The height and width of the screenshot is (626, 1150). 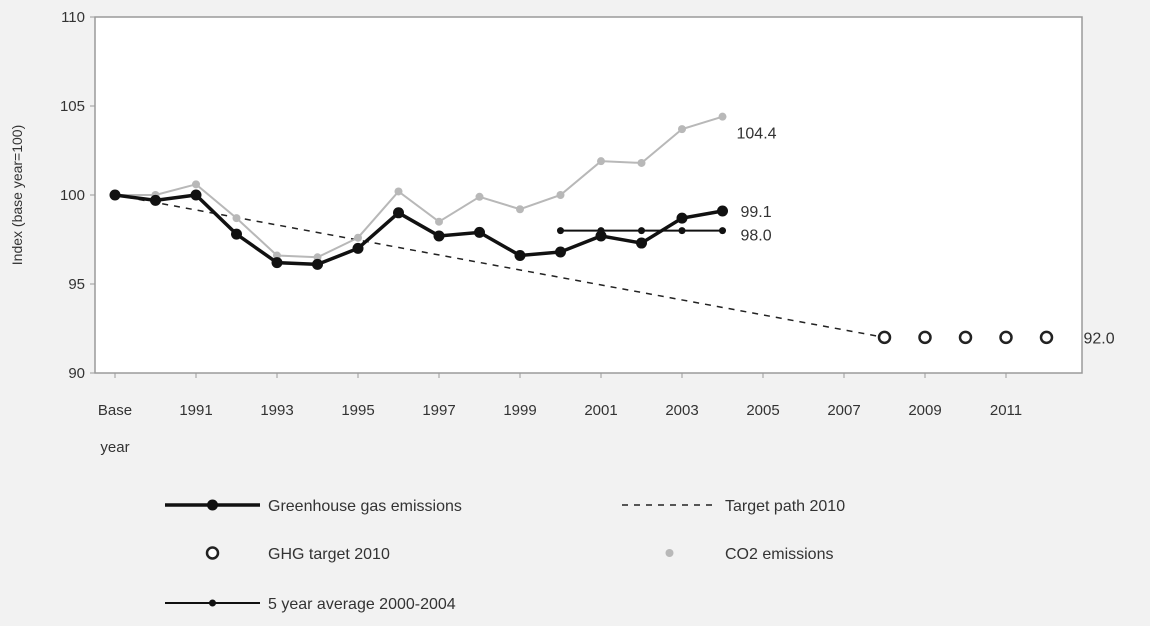 I want to click on end-label-5yr-average: 98.0, so click(x=756, y=236).